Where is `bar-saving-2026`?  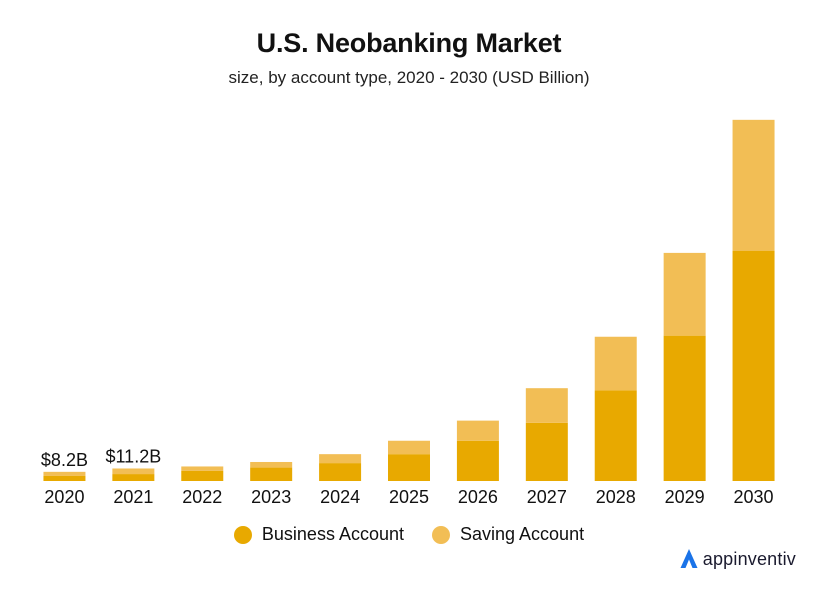 bar-saving-2026 is located at coordinates (477, 430).